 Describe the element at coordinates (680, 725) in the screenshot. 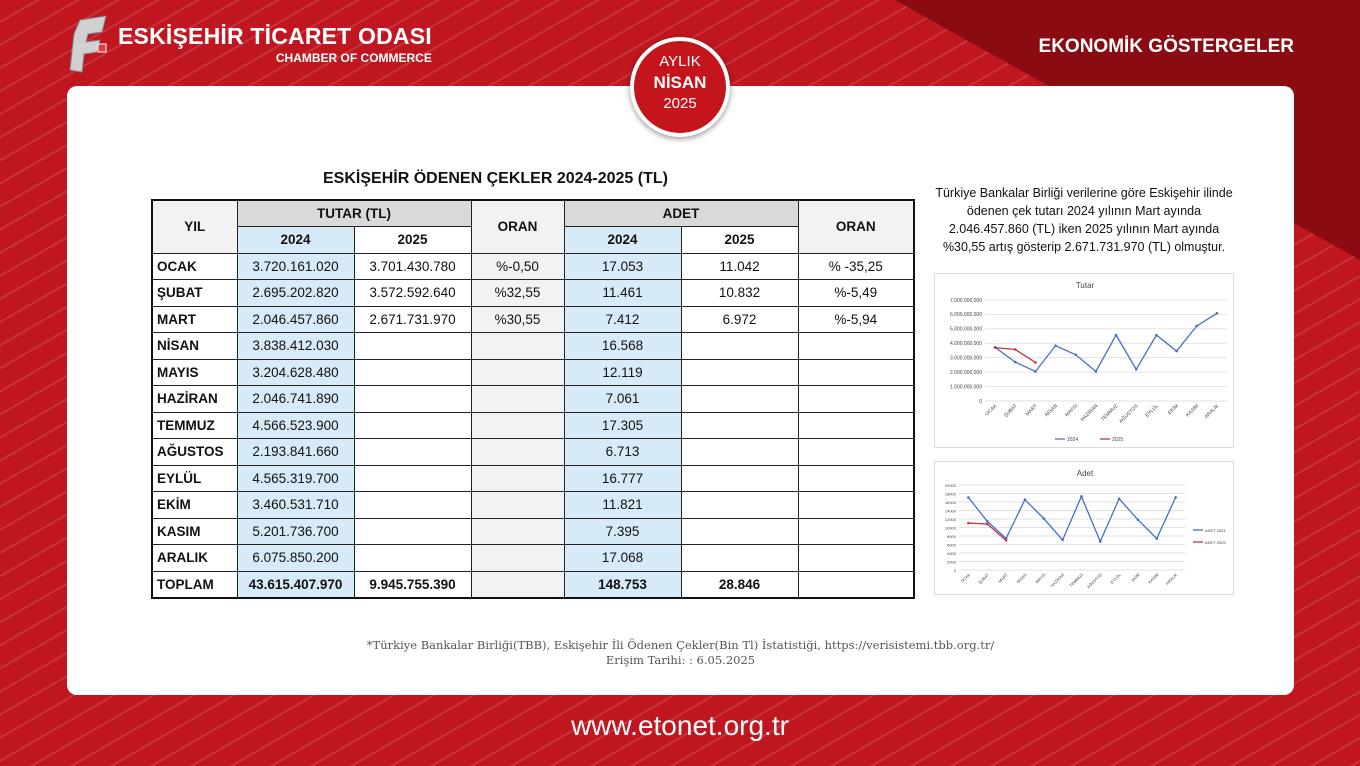

I see `website-link: www.etonet.org.tr` at that location.